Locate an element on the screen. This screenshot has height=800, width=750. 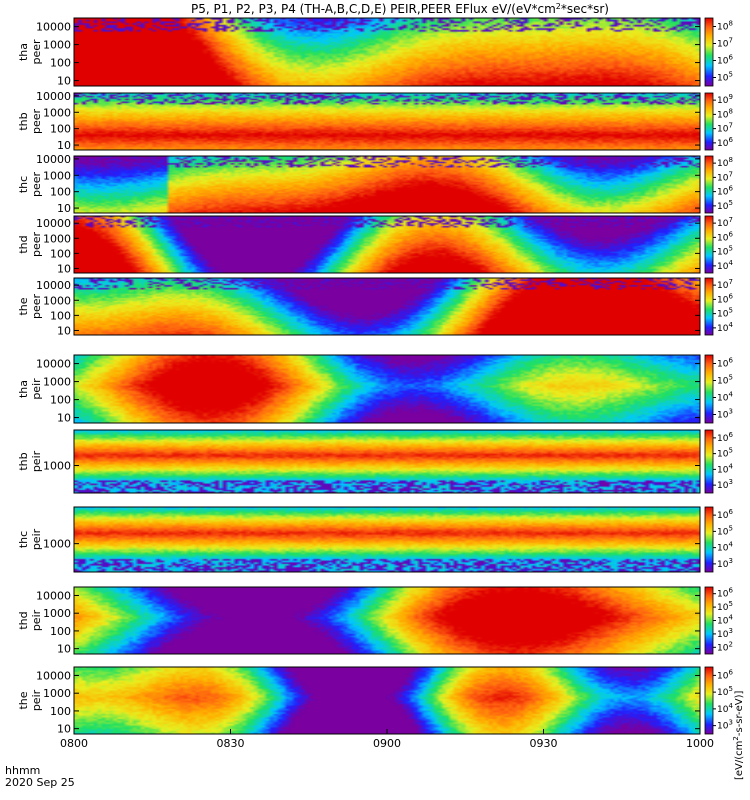
colorbar-tick-label: 10⁹ is located at coordinates (725, 99).